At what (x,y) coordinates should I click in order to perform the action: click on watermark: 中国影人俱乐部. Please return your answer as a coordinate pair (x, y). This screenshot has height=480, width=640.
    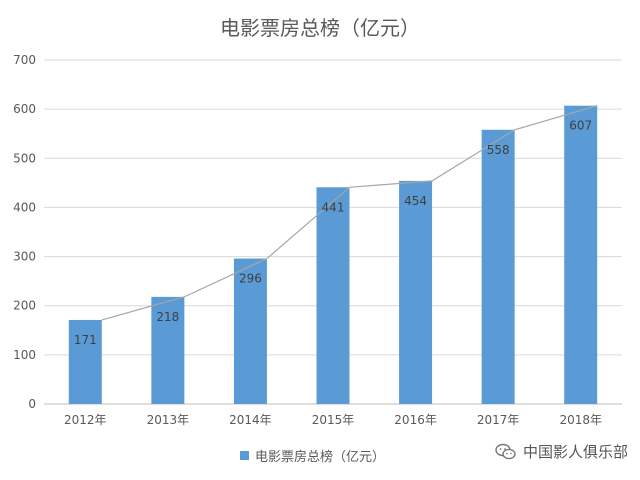
    Looking at the image, I should click on (561, 451).